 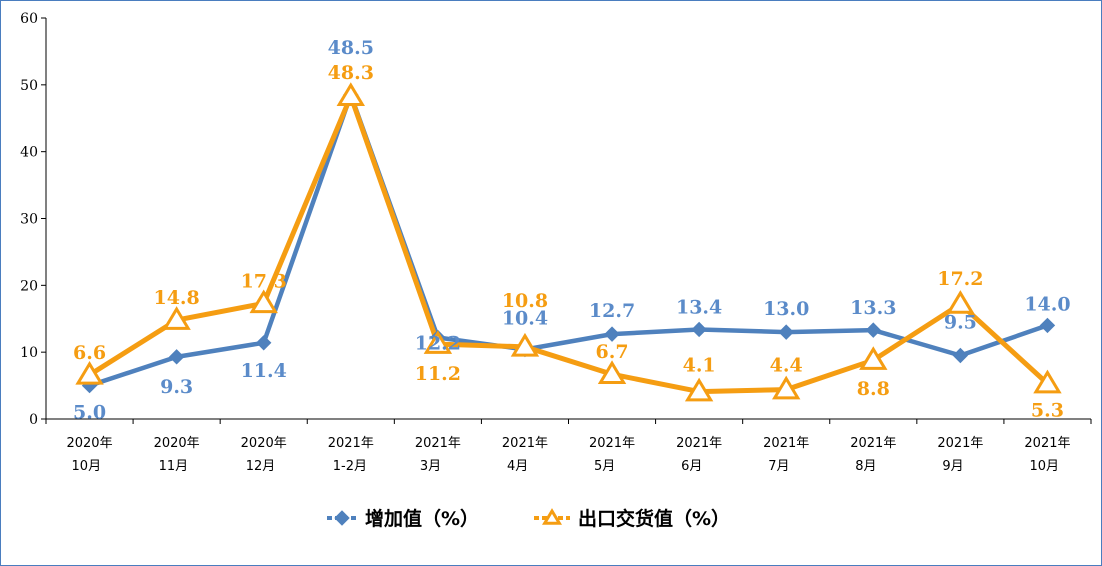 I want to click on x-tick-label-month: 4月, so click(x=517, y=466).